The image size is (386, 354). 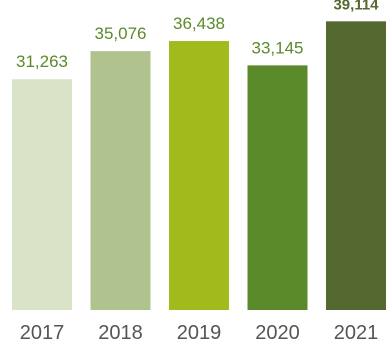 I want to click on value-label-2021: 39,114, so click(x=356, y=6).